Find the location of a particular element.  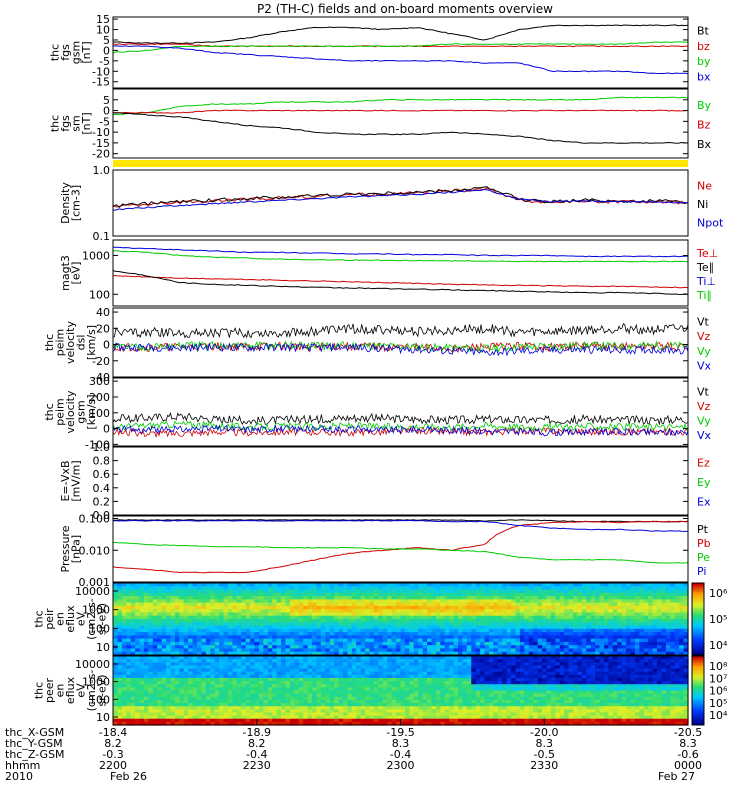

y-tick-label: -5 is located at coordinates (104, 61).